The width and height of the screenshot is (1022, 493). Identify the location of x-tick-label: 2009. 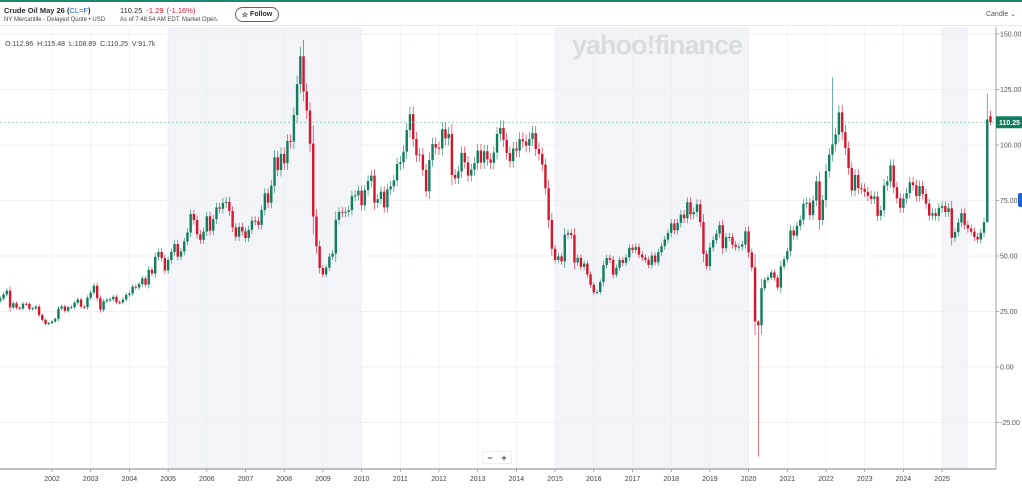
(323, 479).